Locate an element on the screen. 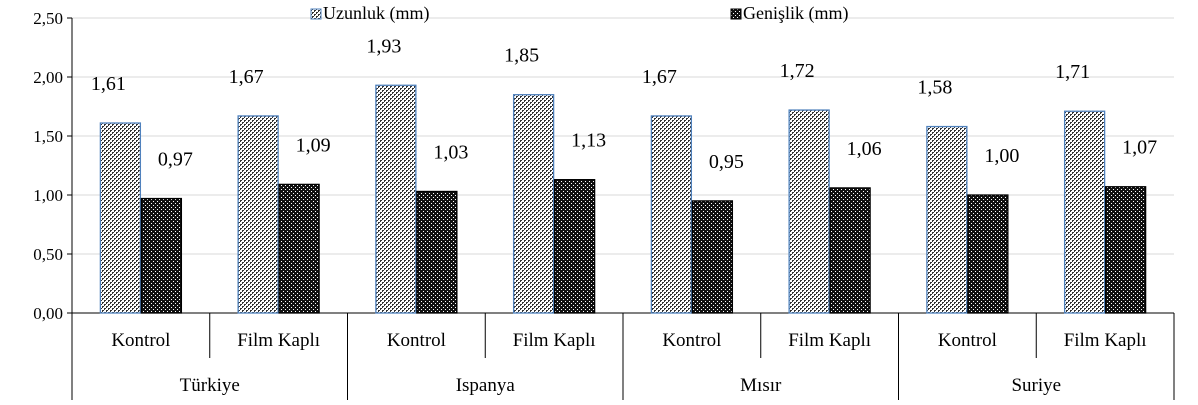  y-tick-label: 1,50 is located at coordinates (48, 136).